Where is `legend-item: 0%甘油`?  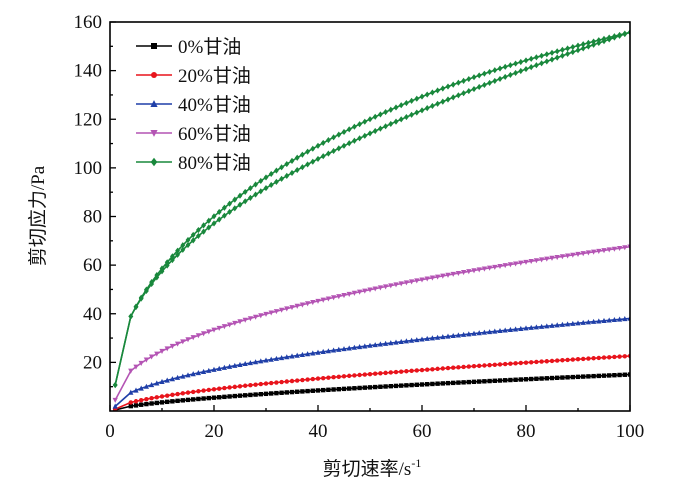
legend-item: 0%甘油 is located at coordinates (188, 47).